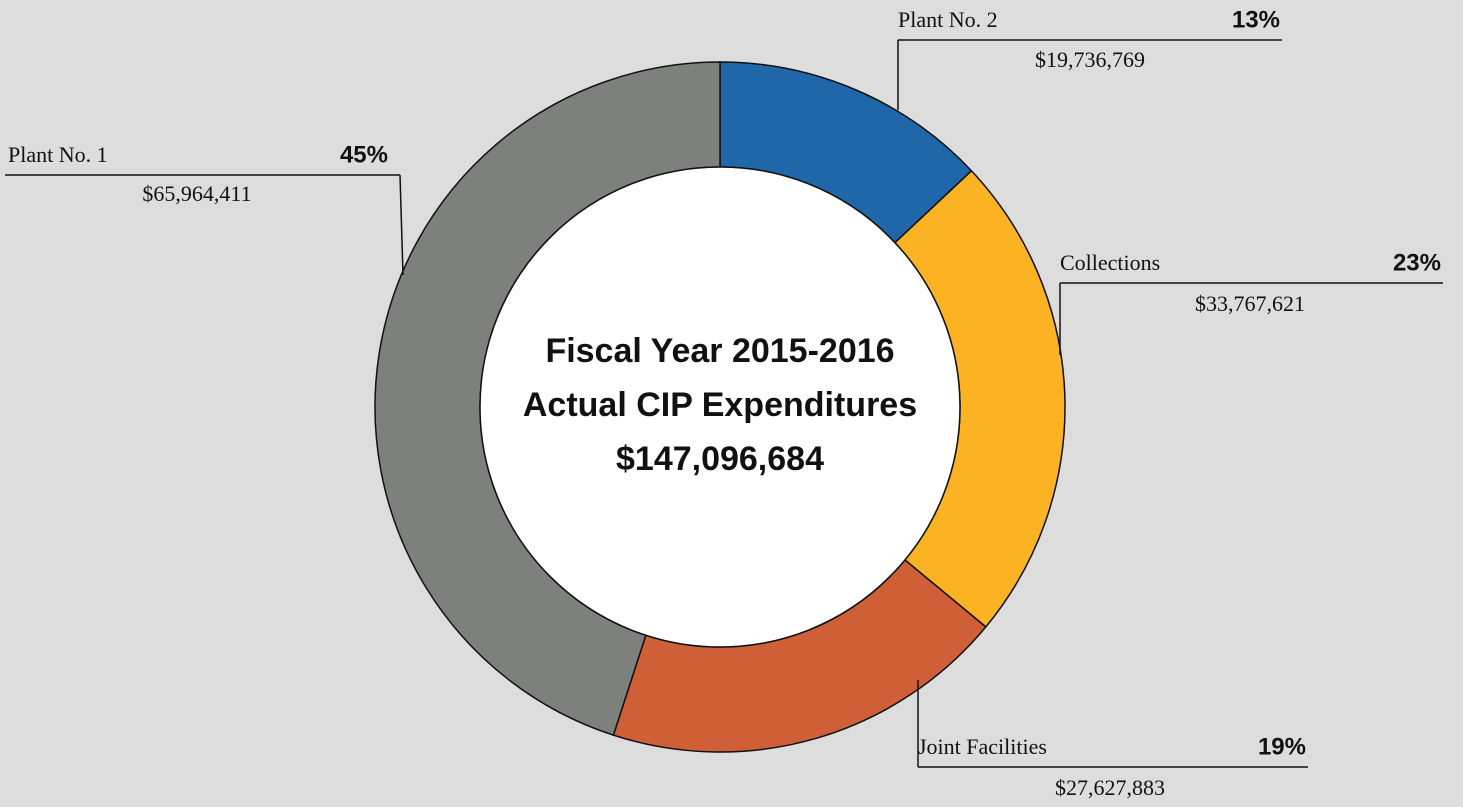 The width and height of the screenshot is (1463, 807). I want to click on amount-label: $27,627,883, so click(1110, 787).